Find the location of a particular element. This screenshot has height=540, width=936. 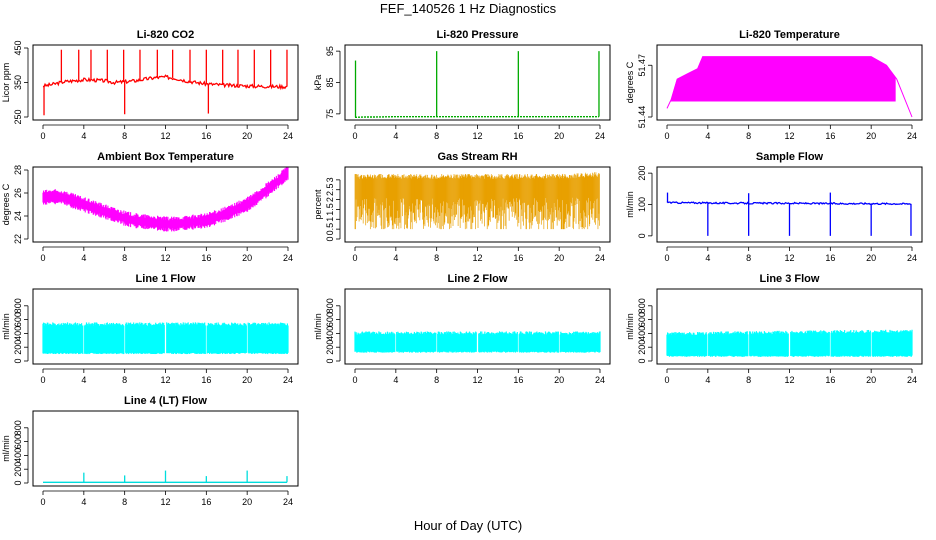

y-tick-label: 250 is located at coordinates (18, 116).